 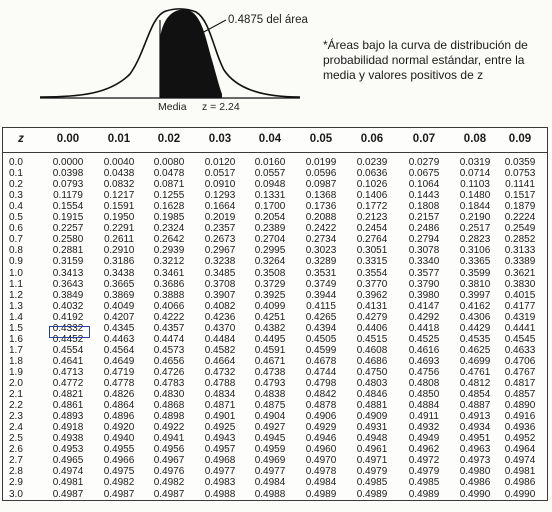 I want to click on area-value-cell: 0.4973, so click(x=475, y=461).